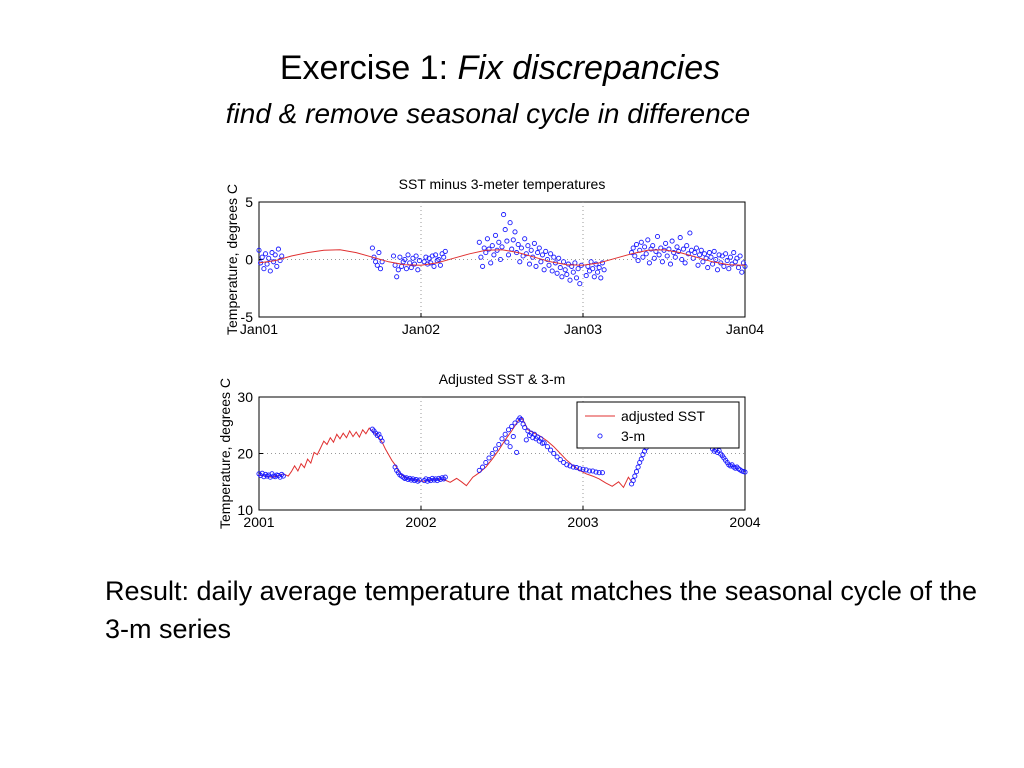 The height and width of the screenshot is (768, 1024). I want to click on y-tick-label: 0, so click(249, 260).